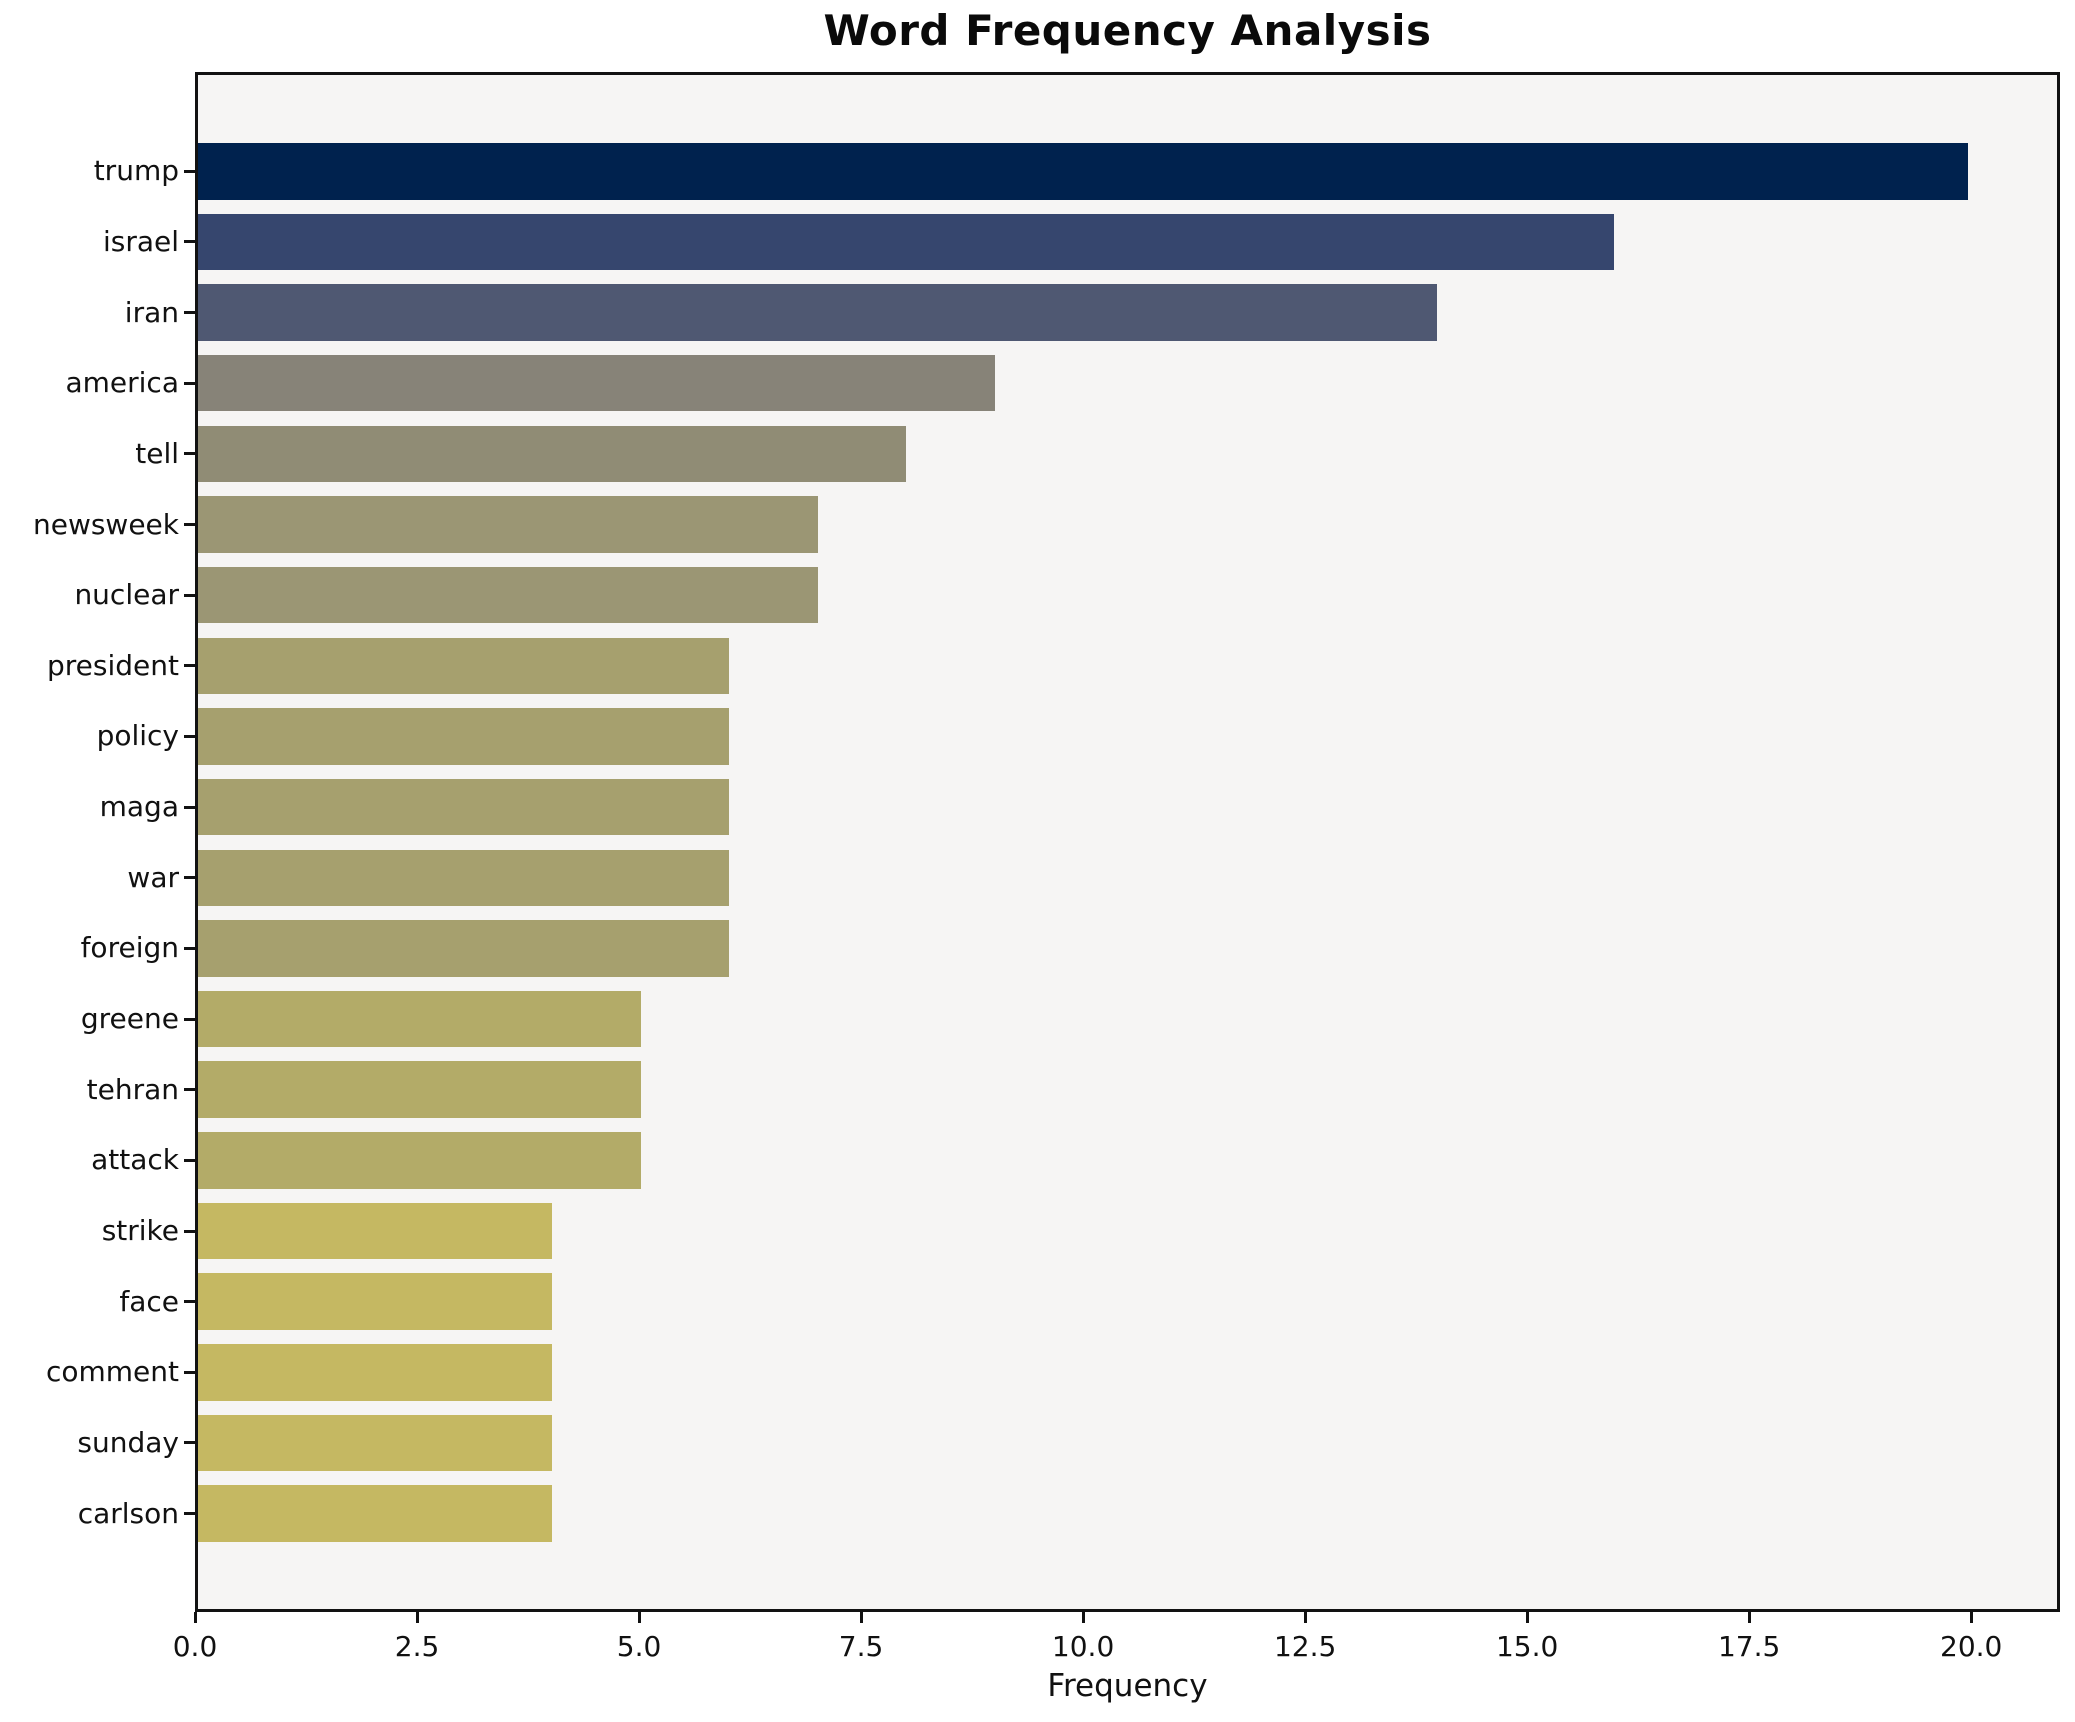 The width and height of the screenshot is (2075, 1722). What do you see at coordinates (139, 807) in the screenshot?
I see `y-label-maga: maga` at bounding box center [139, 807].